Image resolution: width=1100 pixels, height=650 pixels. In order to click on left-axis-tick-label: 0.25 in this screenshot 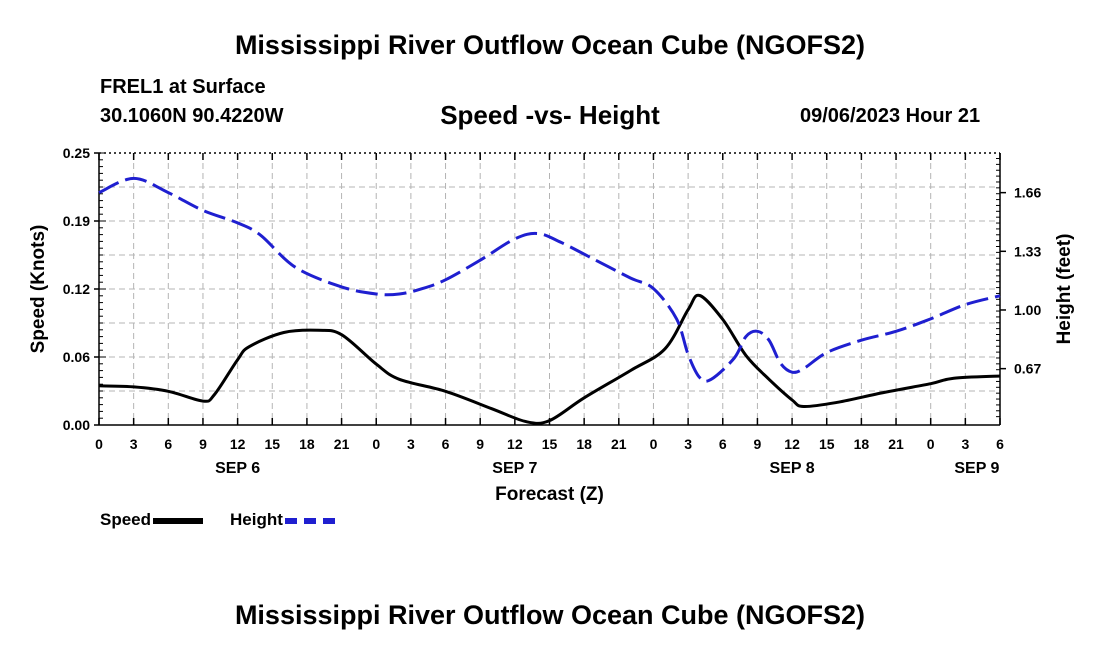, I will do `click(76, 153)`.